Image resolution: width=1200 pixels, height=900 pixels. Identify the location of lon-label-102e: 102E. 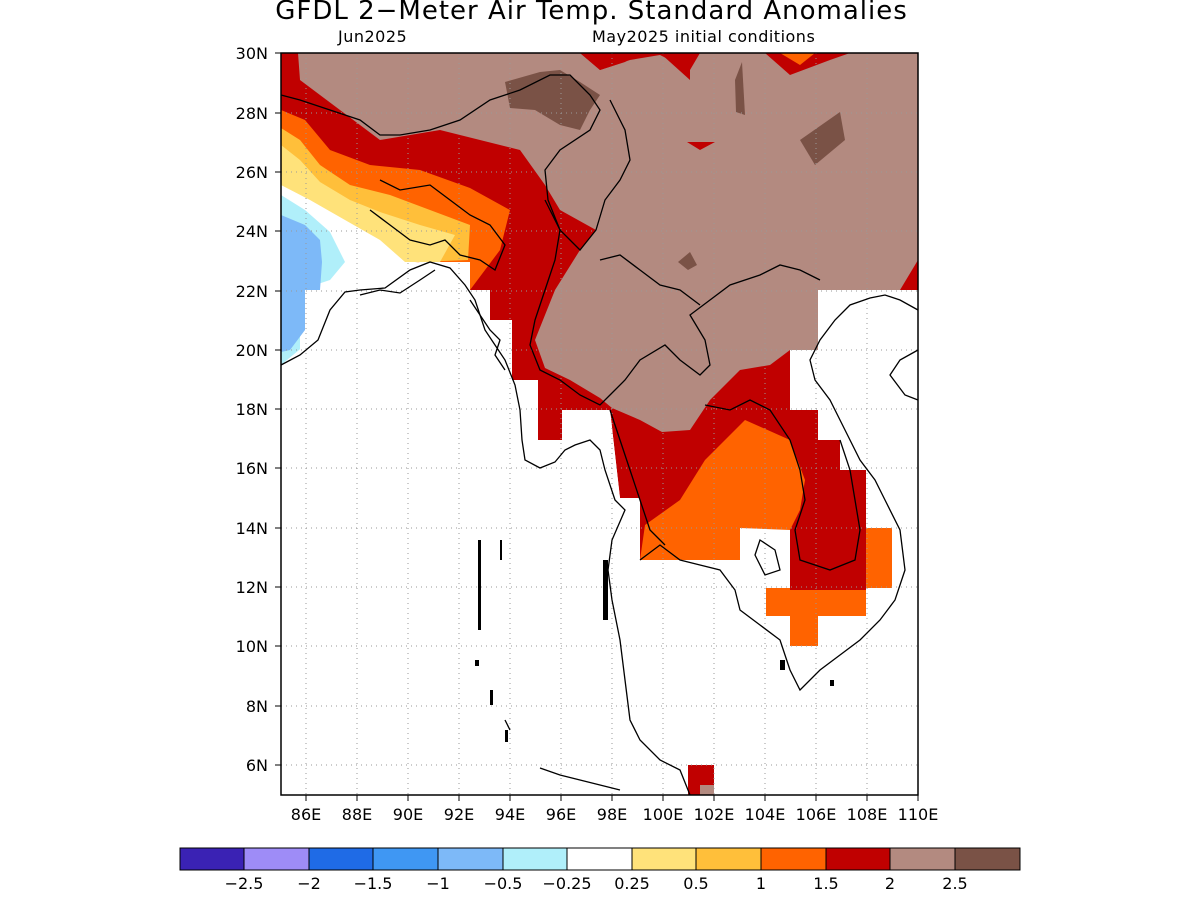
(714, 814).